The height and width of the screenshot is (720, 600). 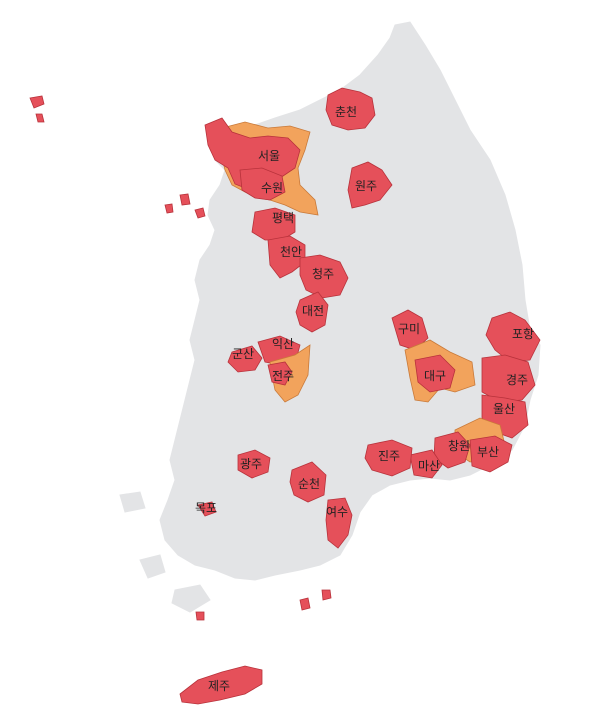 What do you see at coordinates (339, 523) in the screenshot?
I see `region-yeosu` at bounding box center [339, 523].